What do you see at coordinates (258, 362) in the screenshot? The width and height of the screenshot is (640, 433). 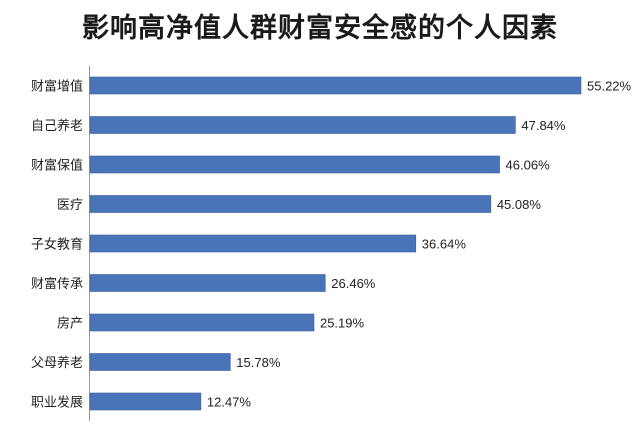 I see `value-label-7: 15.78%` at bounding box center [258, 362].